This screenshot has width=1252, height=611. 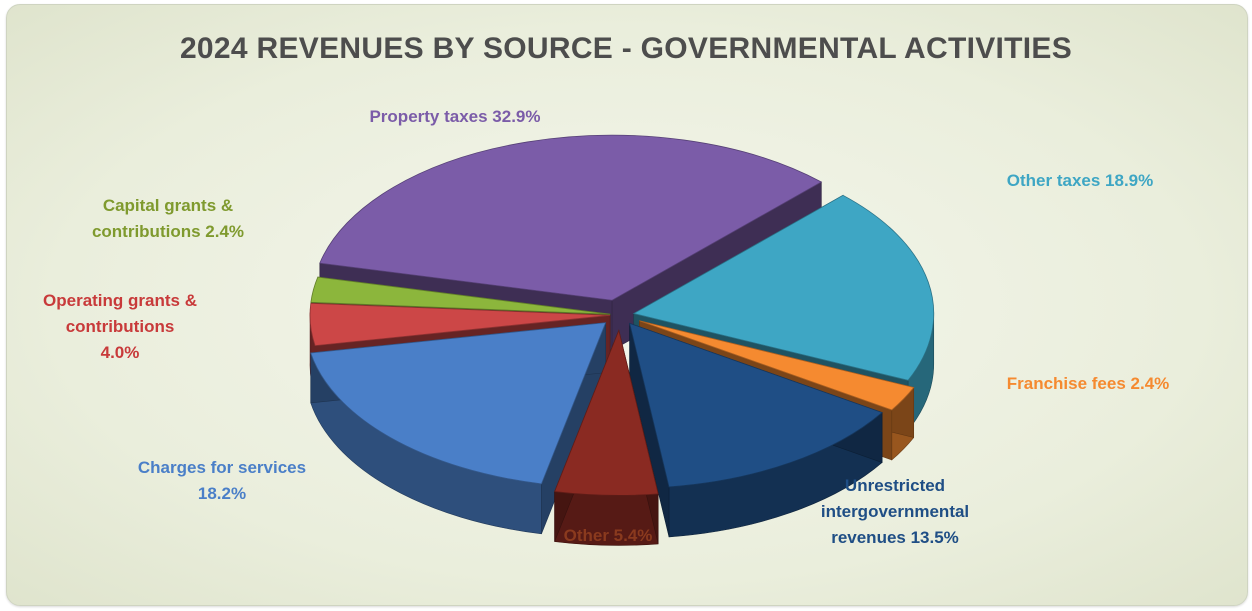 What do you see at coordinates (1088, 383) in the screenshot?
I see `data-label-franchise-fees: Franchise fees 2.4%` at bounding box center [1088, 383].